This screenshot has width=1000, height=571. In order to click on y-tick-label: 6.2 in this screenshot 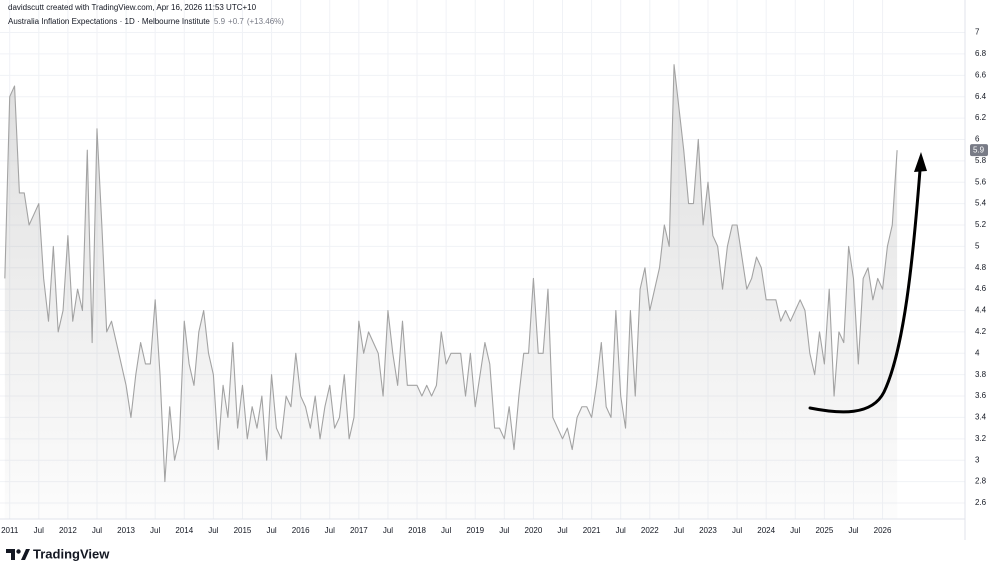, I will do `click(981, 117)`.